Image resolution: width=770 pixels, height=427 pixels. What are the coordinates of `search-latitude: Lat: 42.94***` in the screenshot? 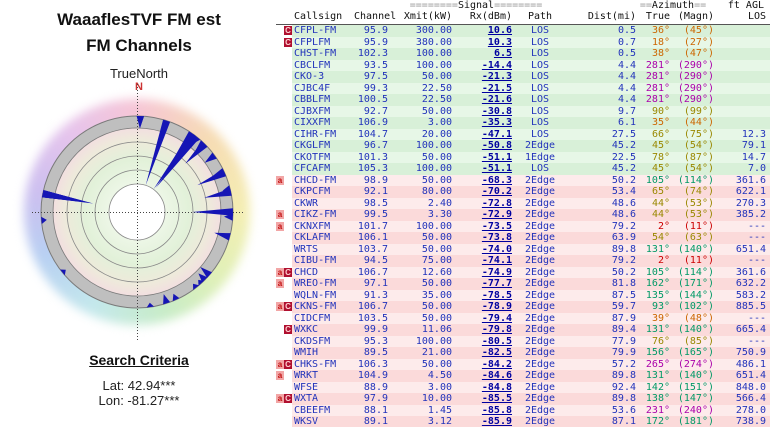 It's located at (139, 385).